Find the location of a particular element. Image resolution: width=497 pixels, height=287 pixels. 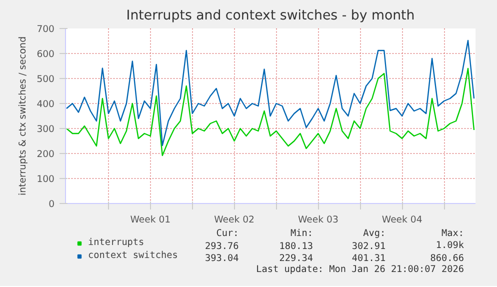

x-tick-label: Week 04 is located at coordinates (402, 220).